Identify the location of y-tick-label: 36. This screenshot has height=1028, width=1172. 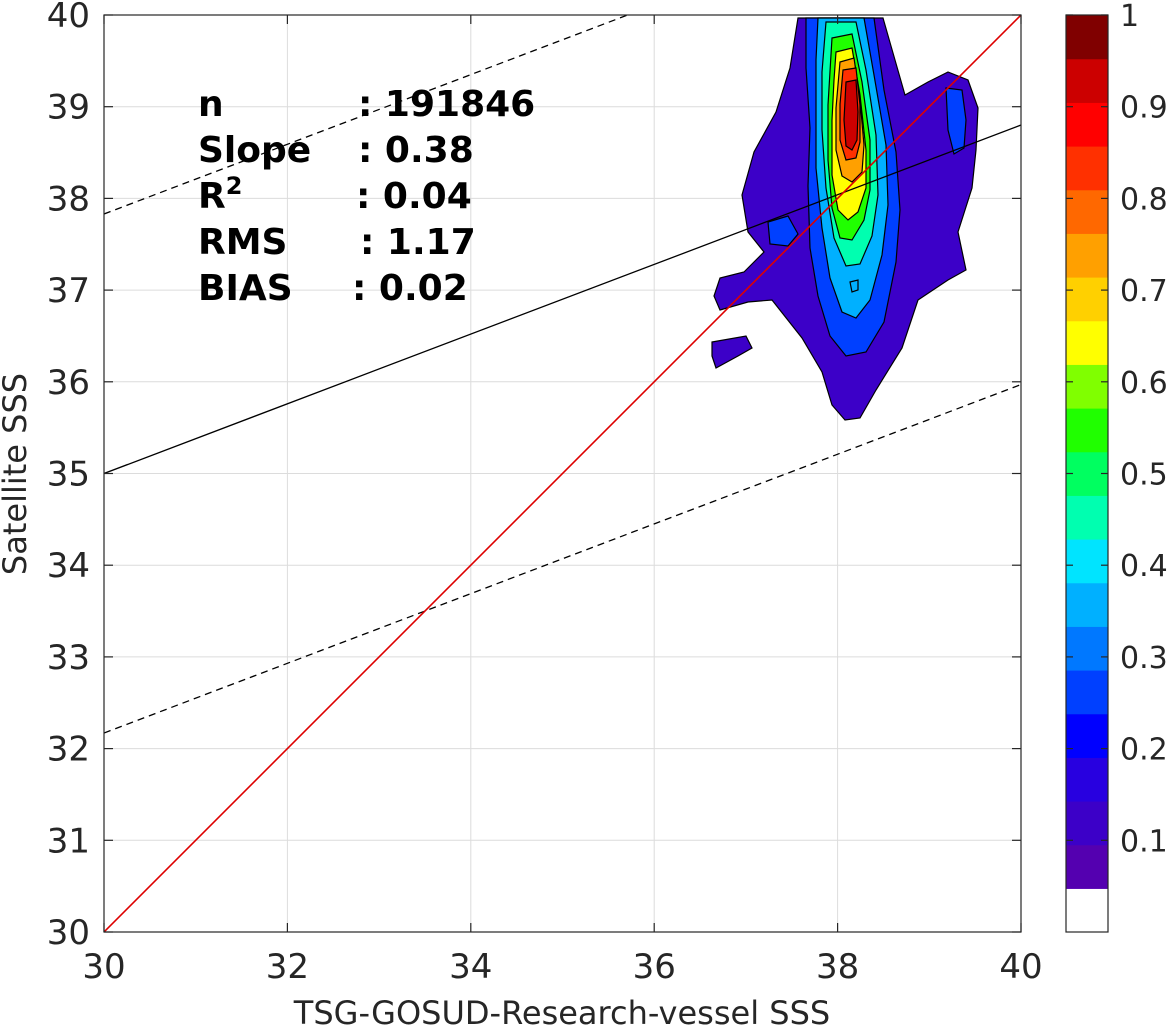
(68, 383).